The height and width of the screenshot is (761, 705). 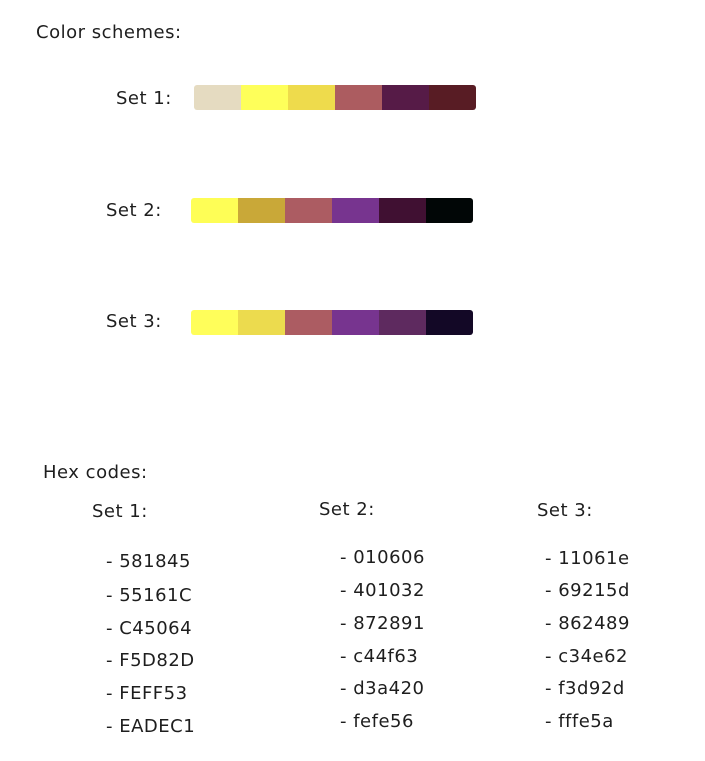 What do you see at coordinates (382, 688) in the screenshot?
I see `hex-code: - d3a420` at bounding box center [382, 688].